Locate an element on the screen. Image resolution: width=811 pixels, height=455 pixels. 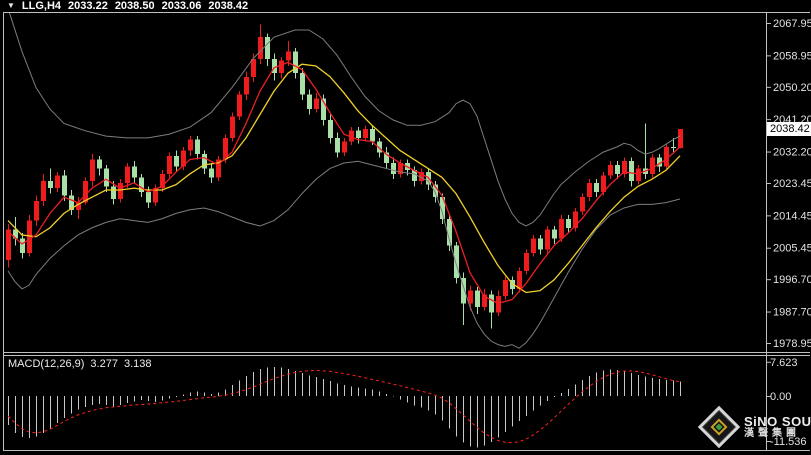
current-price-tag: 2038.42 is located at coordinates (789, 129).